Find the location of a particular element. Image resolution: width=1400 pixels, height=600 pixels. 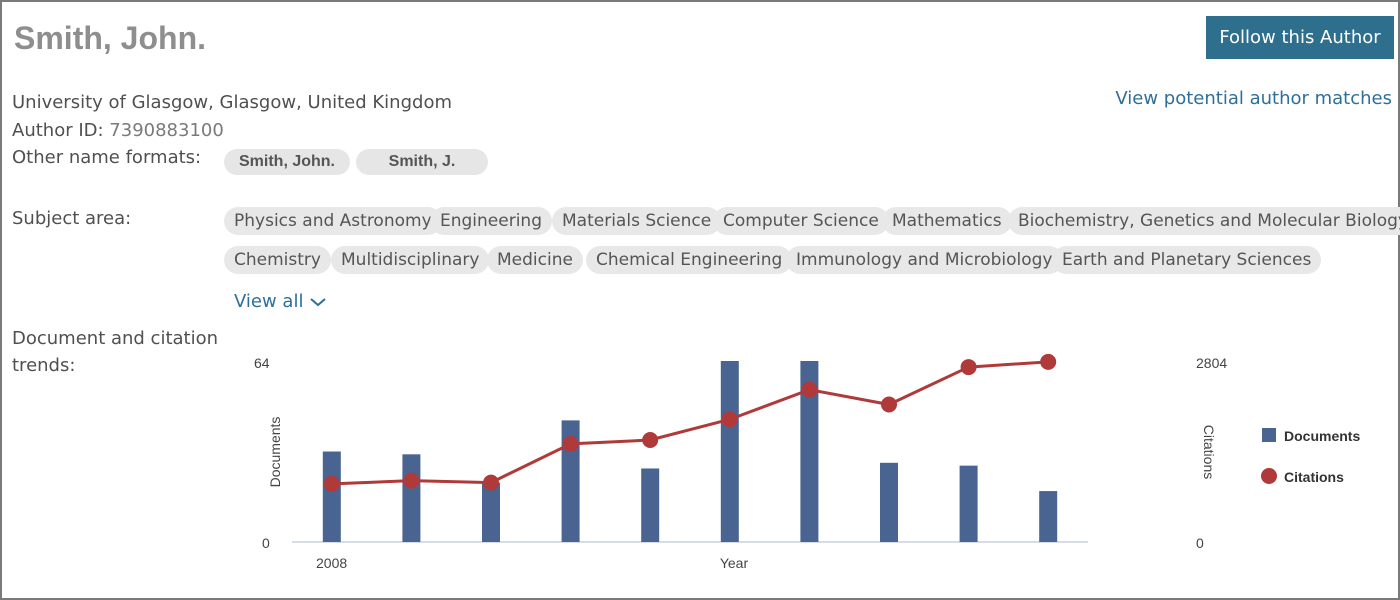

x-first-tick-label: 2008 is located at coordinates (331, 563).